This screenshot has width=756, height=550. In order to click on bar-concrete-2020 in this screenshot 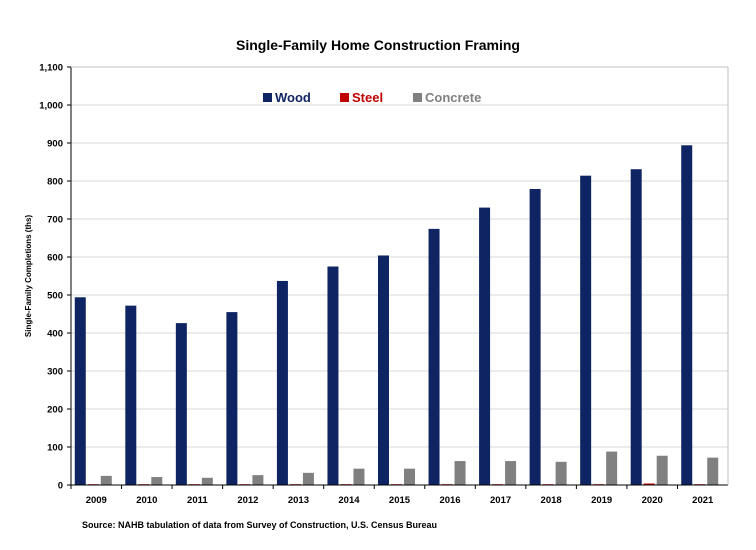, I will do `click(662, 470)`.